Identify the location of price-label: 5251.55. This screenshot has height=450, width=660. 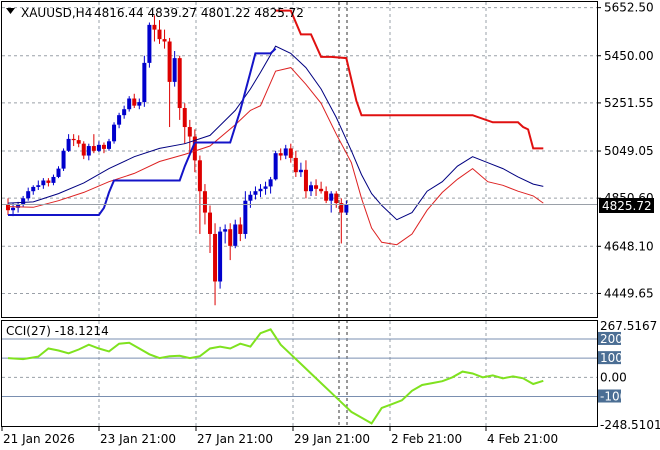
(629, 103).